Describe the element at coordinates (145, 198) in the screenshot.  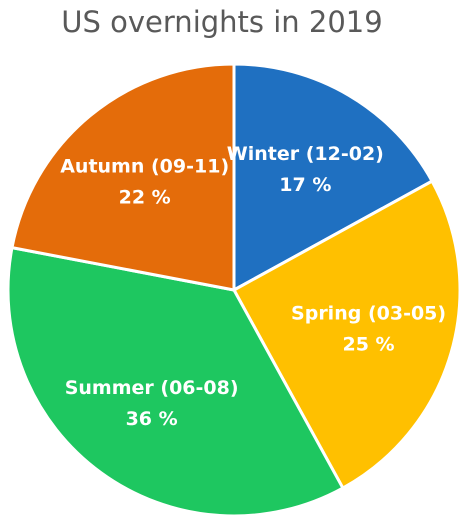
I see `slice-value: 22 %` at that location.